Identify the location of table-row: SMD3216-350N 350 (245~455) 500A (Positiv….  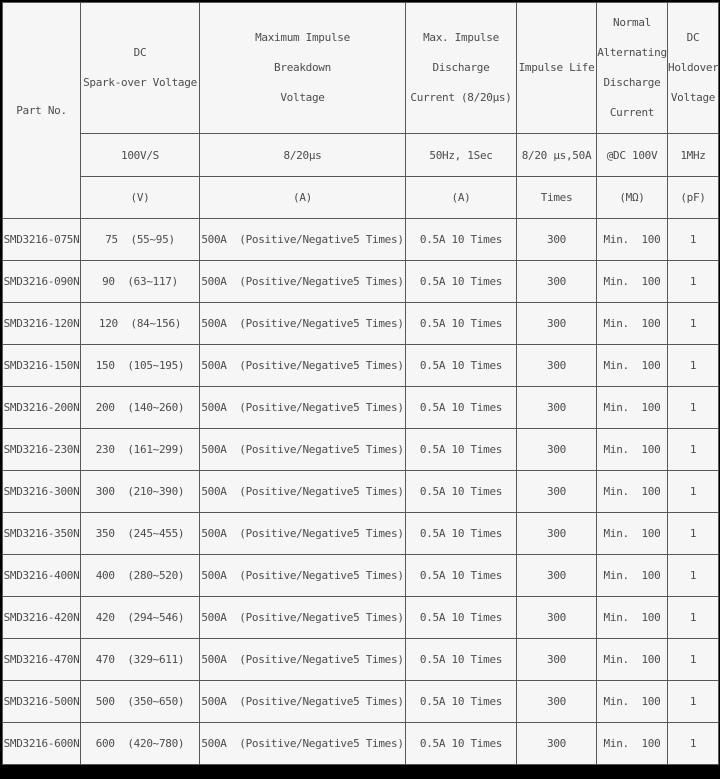
(360, 533).